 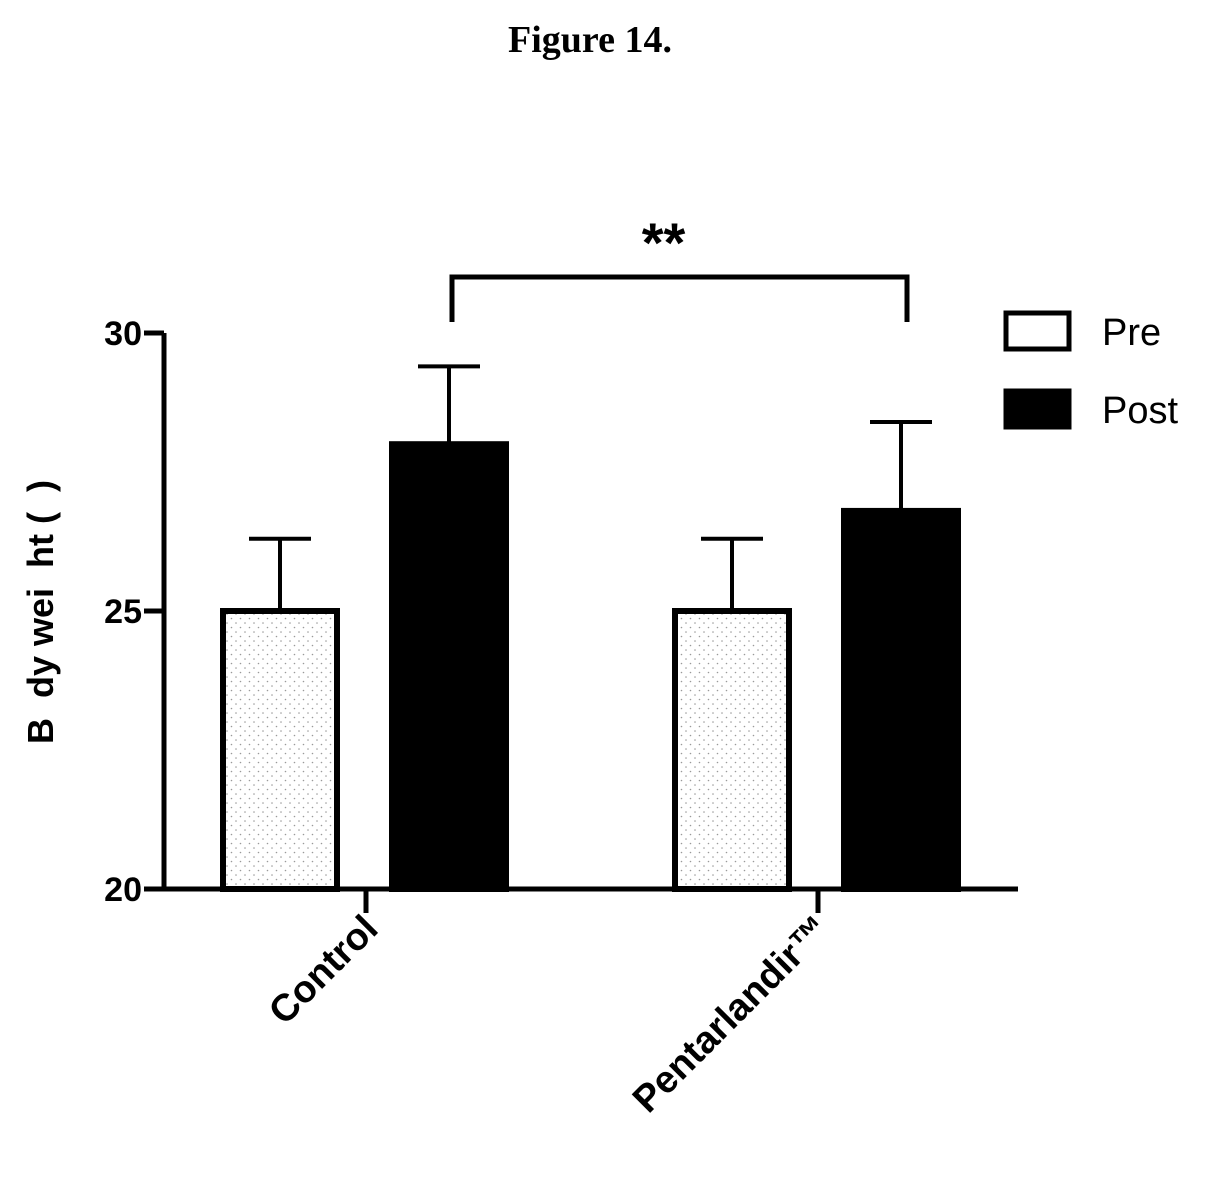 What do you see at coordinates (732, 750) in the screenshot?
I see `bar-pre-pentarlandir` at bounding box center [732, 750].